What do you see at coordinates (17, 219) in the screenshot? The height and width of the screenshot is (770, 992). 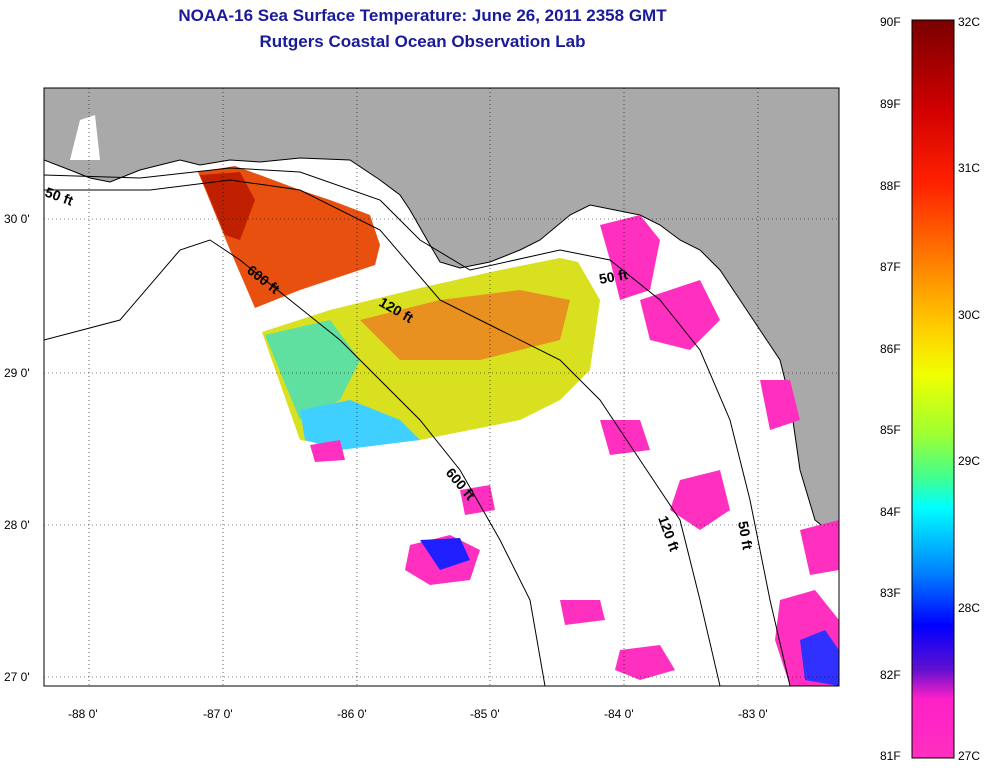 I see `y-tick-label: 30 0'` at bounding box center [17, 219].